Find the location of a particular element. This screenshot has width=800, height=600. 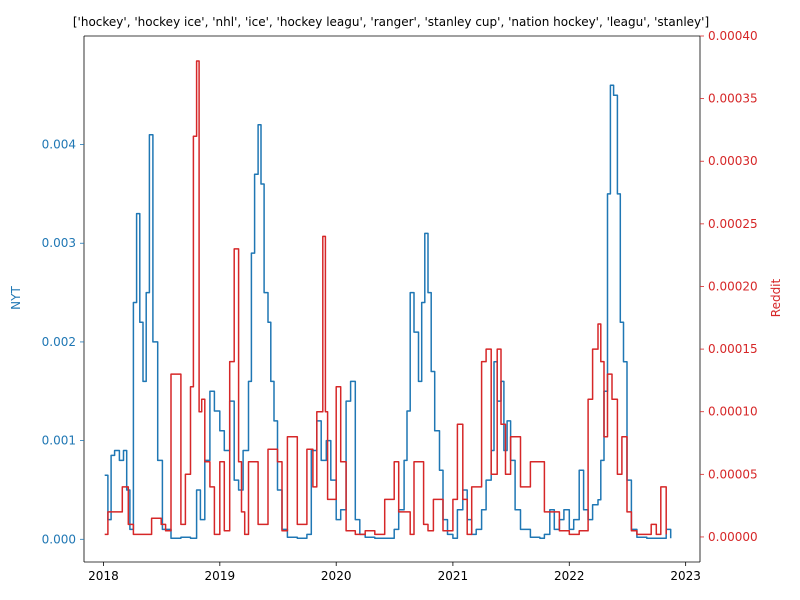

y-right-tick-label: 0.00000 is located at coordinates (733, 537).